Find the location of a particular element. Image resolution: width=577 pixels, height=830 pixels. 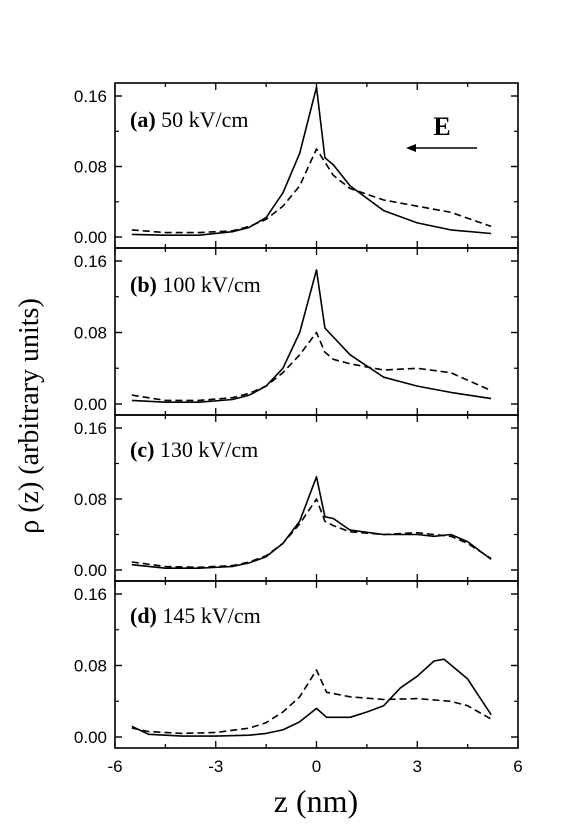

x-axis-label: z (nm) is located at coordinates (316, 801).